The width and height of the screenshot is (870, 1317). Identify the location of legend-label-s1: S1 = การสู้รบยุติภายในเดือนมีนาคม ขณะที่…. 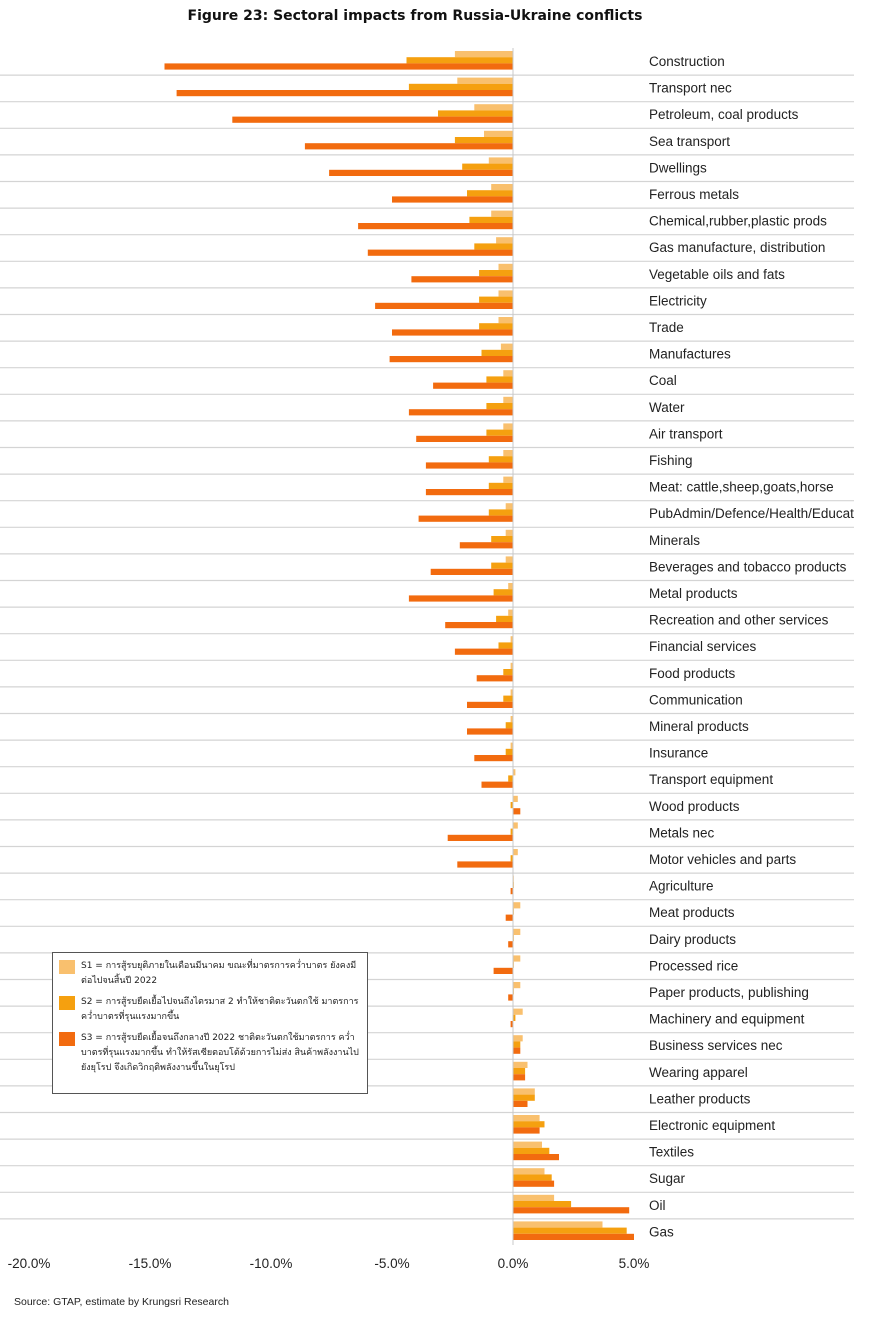
(219, 973).